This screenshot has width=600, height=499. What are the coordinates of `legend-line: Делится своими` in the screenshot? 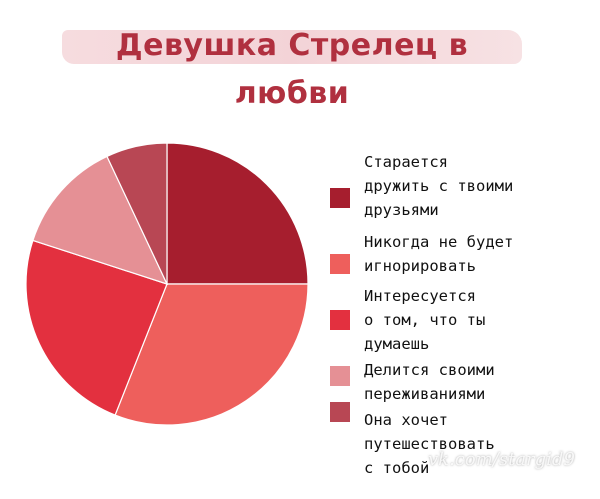 It's located at (429, 370).